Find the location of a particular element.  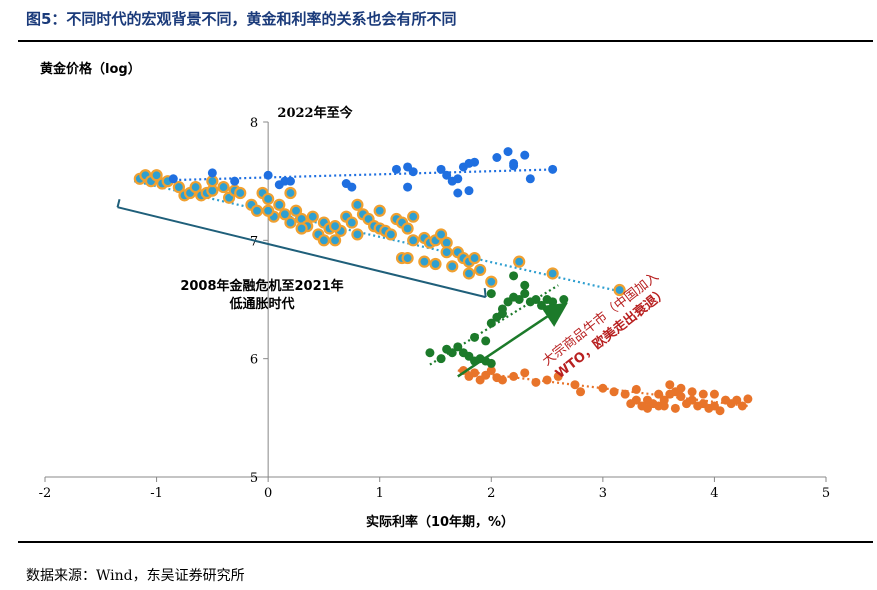

x-tick-label: 4 is located at coordinates (714, 493).